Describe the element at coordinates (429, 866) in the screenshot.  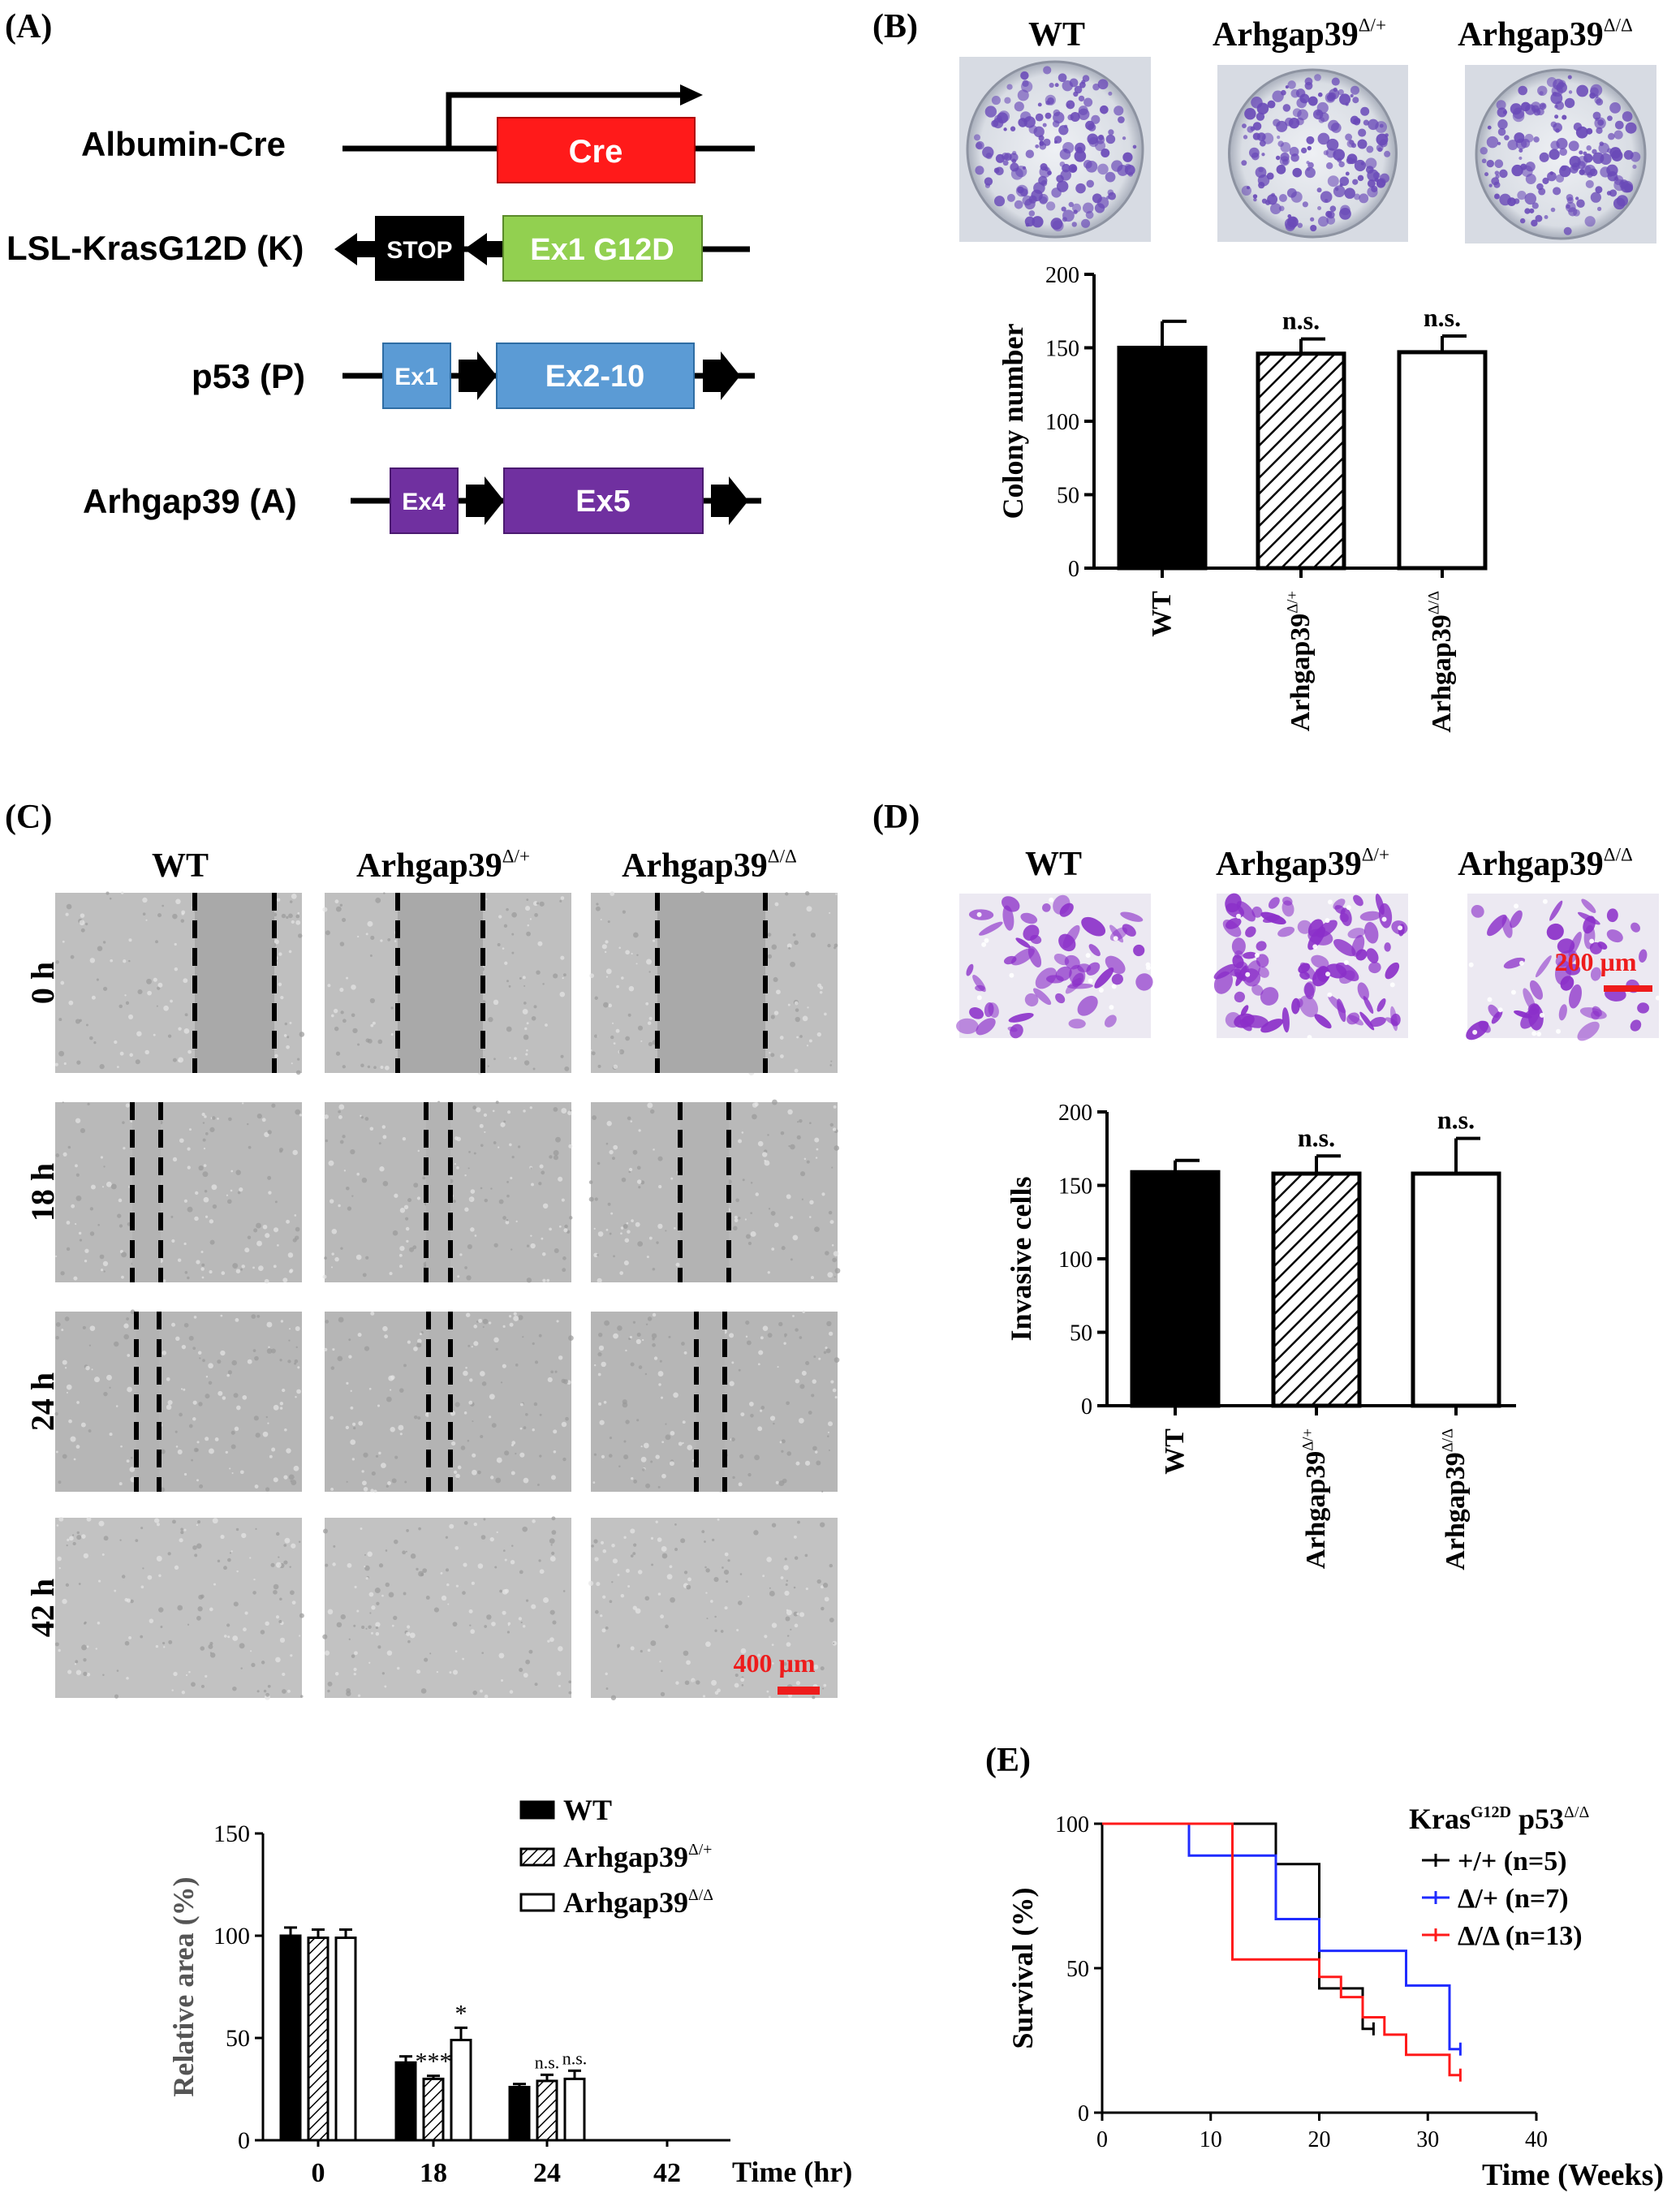
I see `wound-column-title-1-base: Arhgap39` at that location.